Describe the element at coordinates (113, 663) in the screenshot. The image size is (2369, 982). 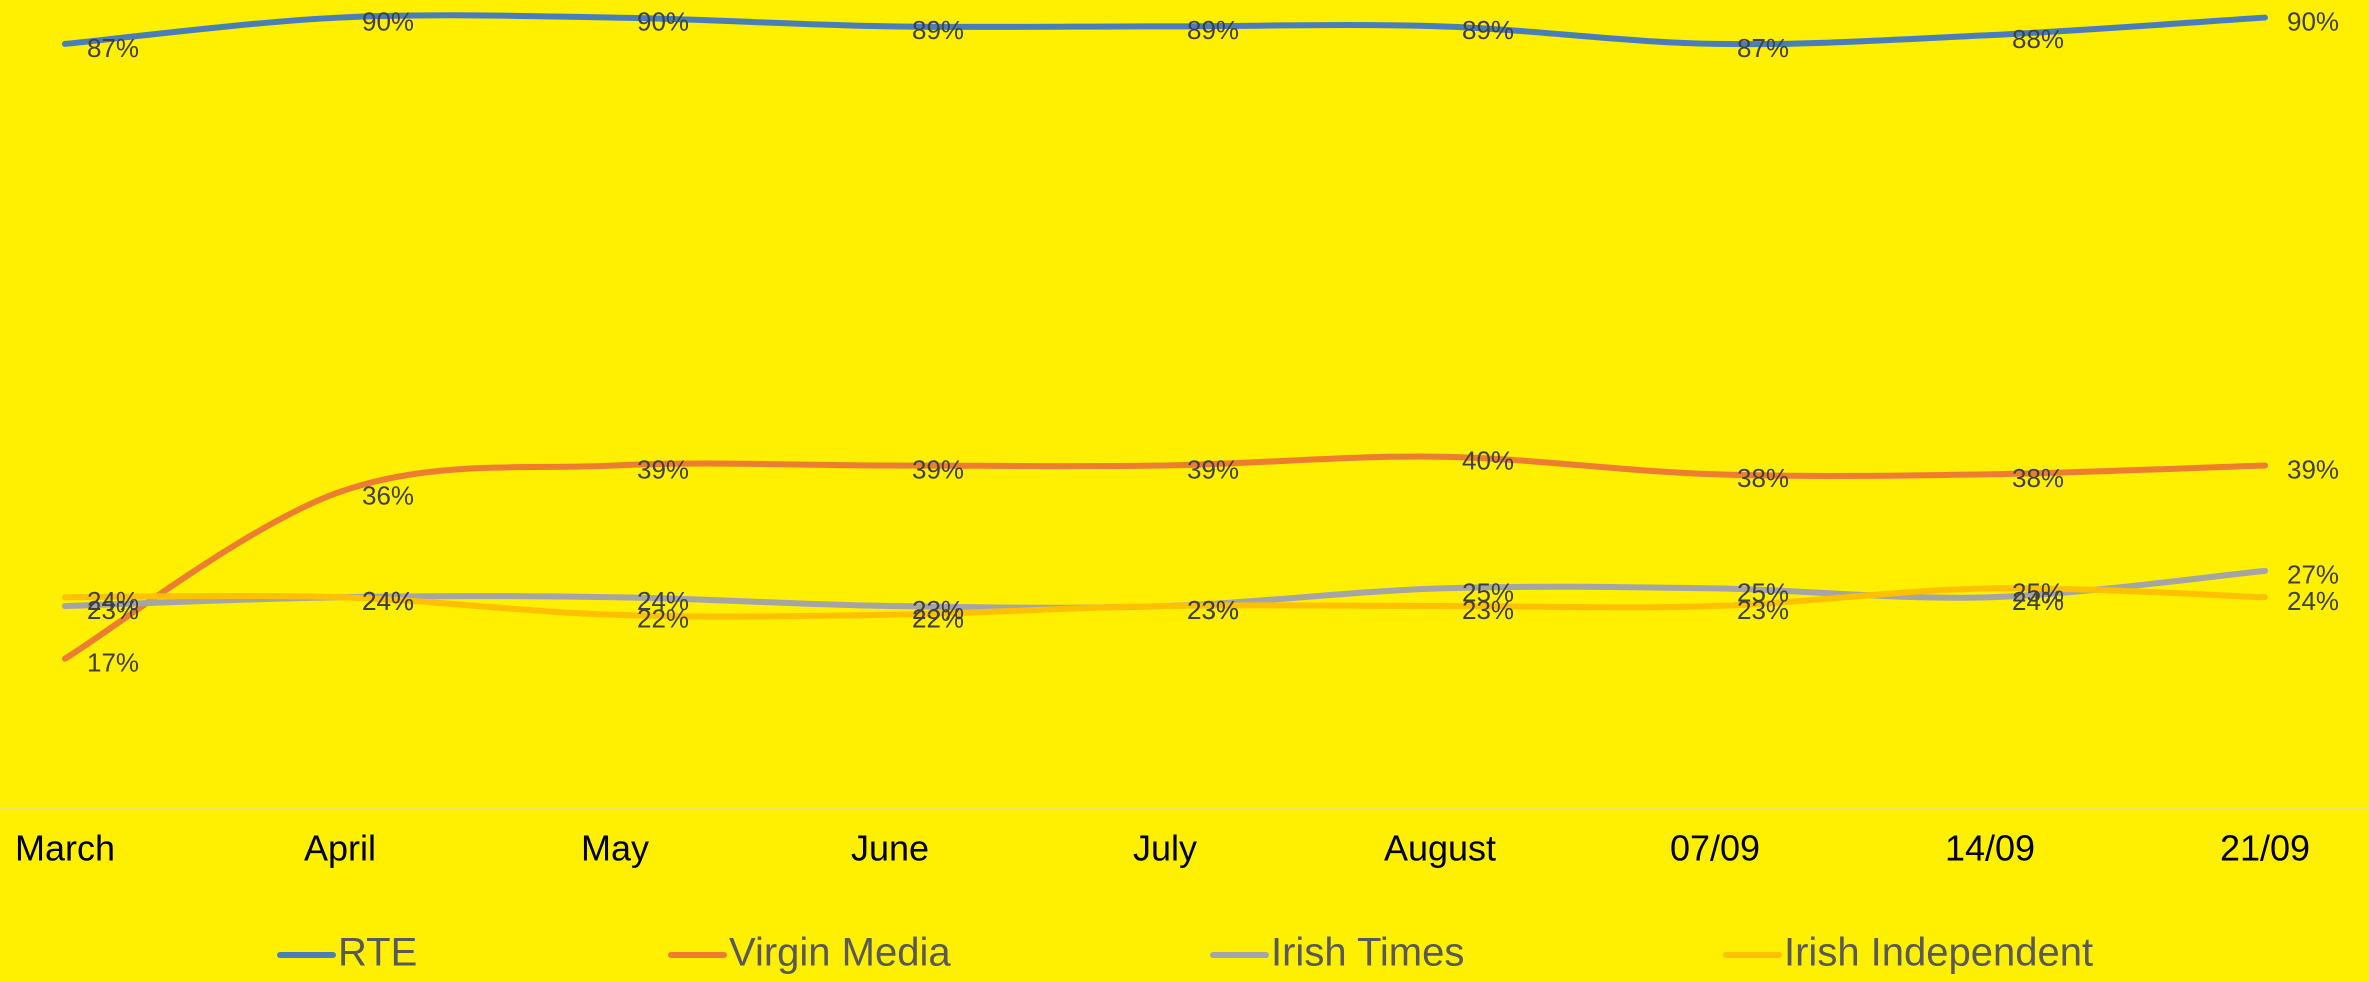
I see `data-label: 17%` at that location.